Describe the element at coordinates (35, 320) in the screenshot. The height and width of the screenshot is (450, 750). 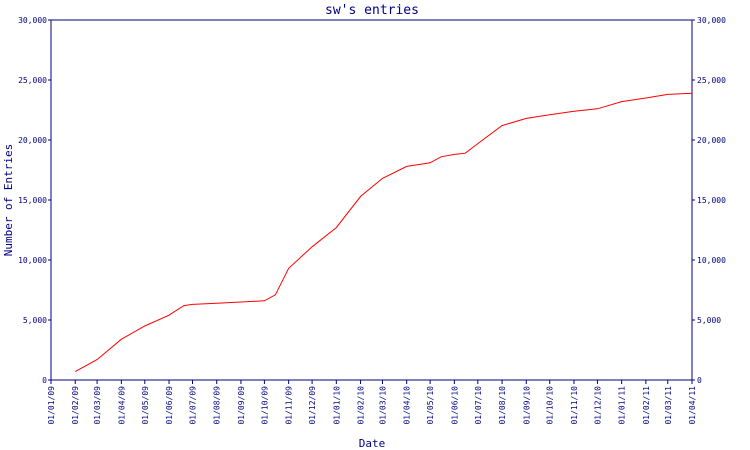
I see `y-tick-label: 5,000` at that location.